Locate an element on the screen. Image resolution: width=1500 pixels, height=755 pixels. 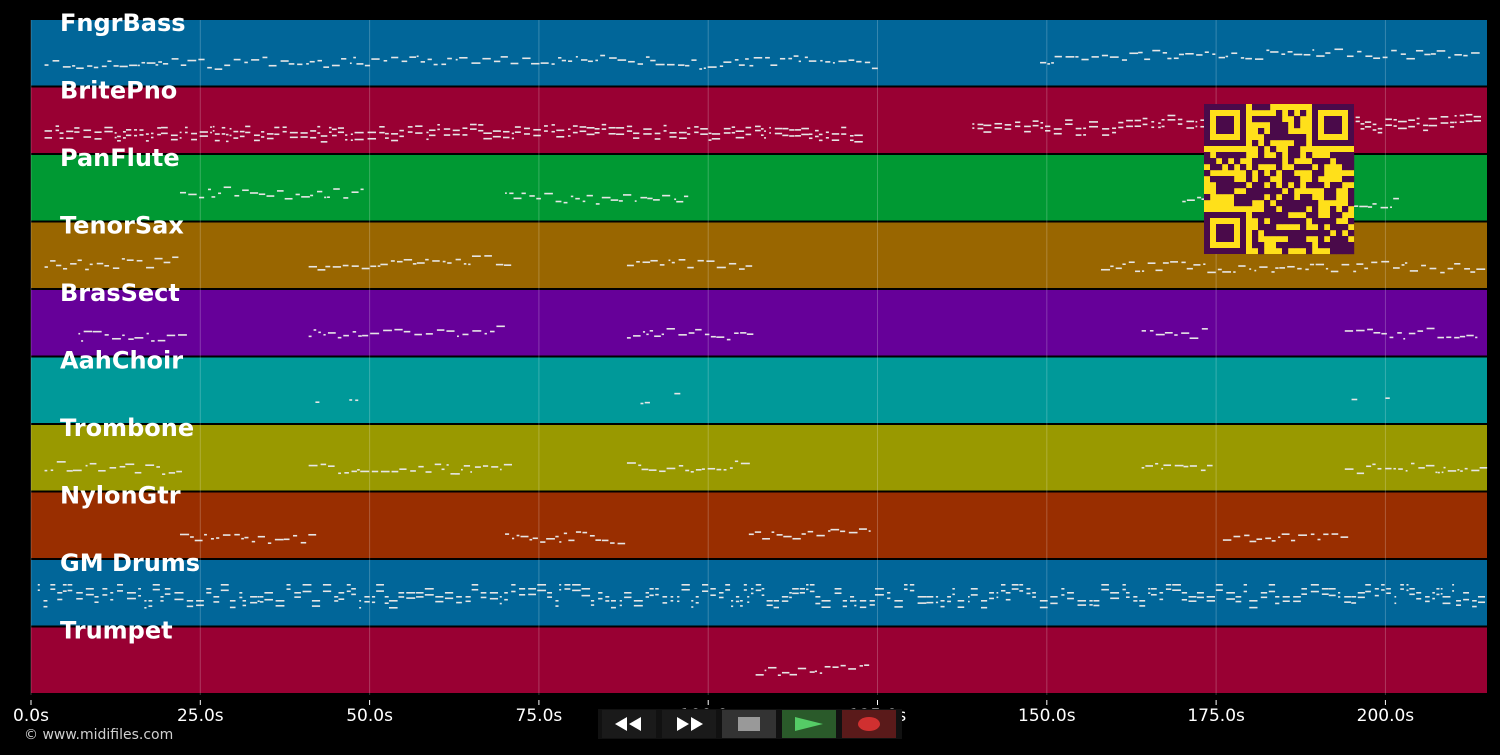
fast-forward-button is located at coordinates (689, 724).